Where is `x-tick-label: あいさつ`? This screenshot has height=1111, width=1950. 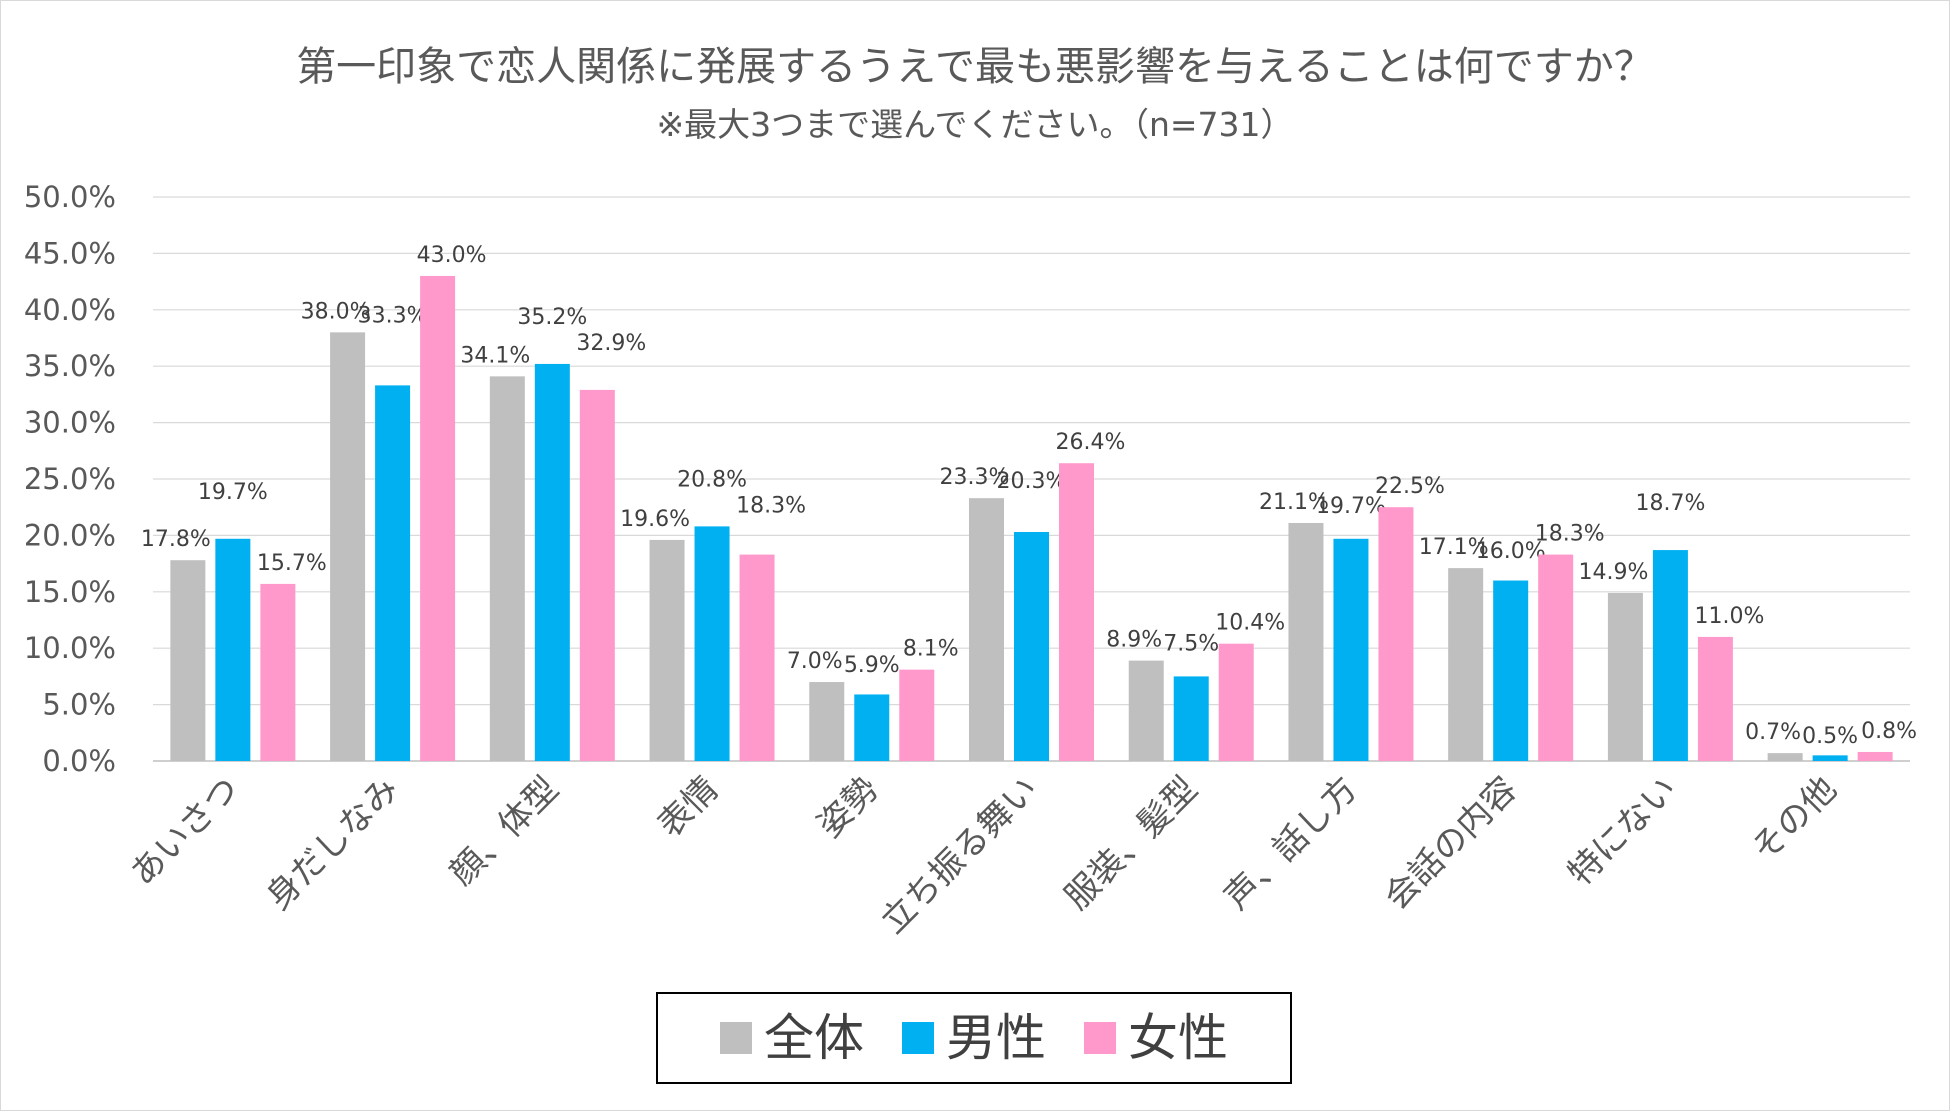
x-tick-label: あいさつ is located at coordinates (185, 831).